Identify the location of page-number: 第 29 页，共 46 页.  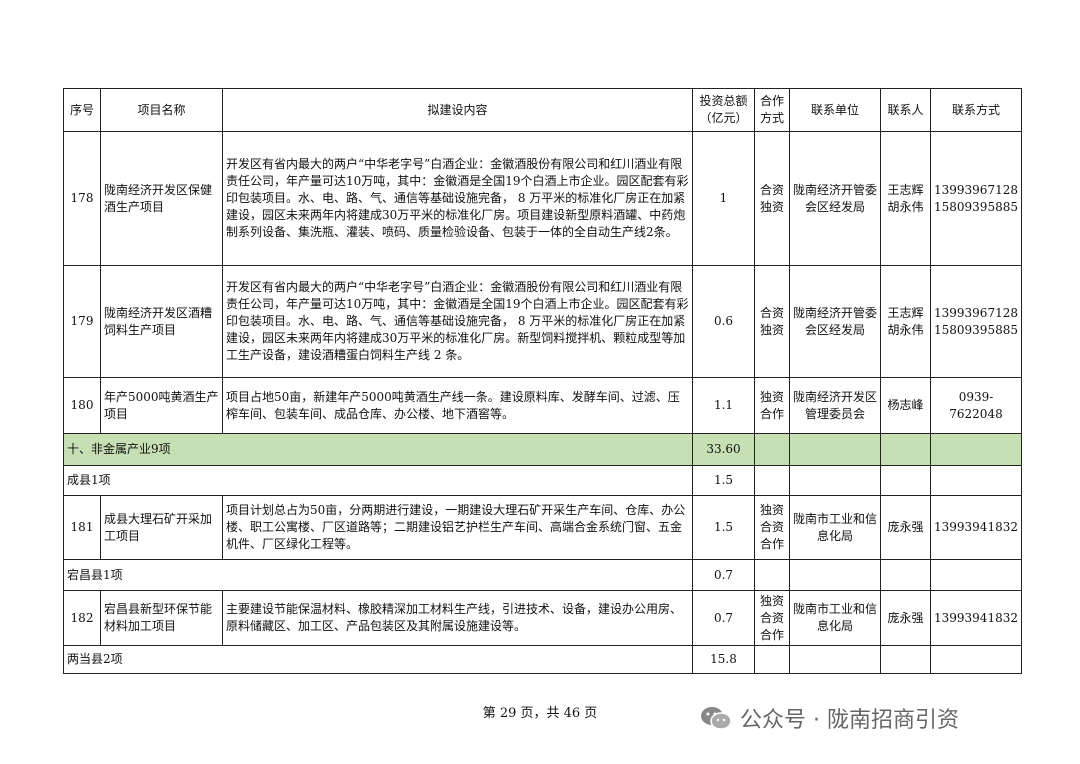
(540, 713).